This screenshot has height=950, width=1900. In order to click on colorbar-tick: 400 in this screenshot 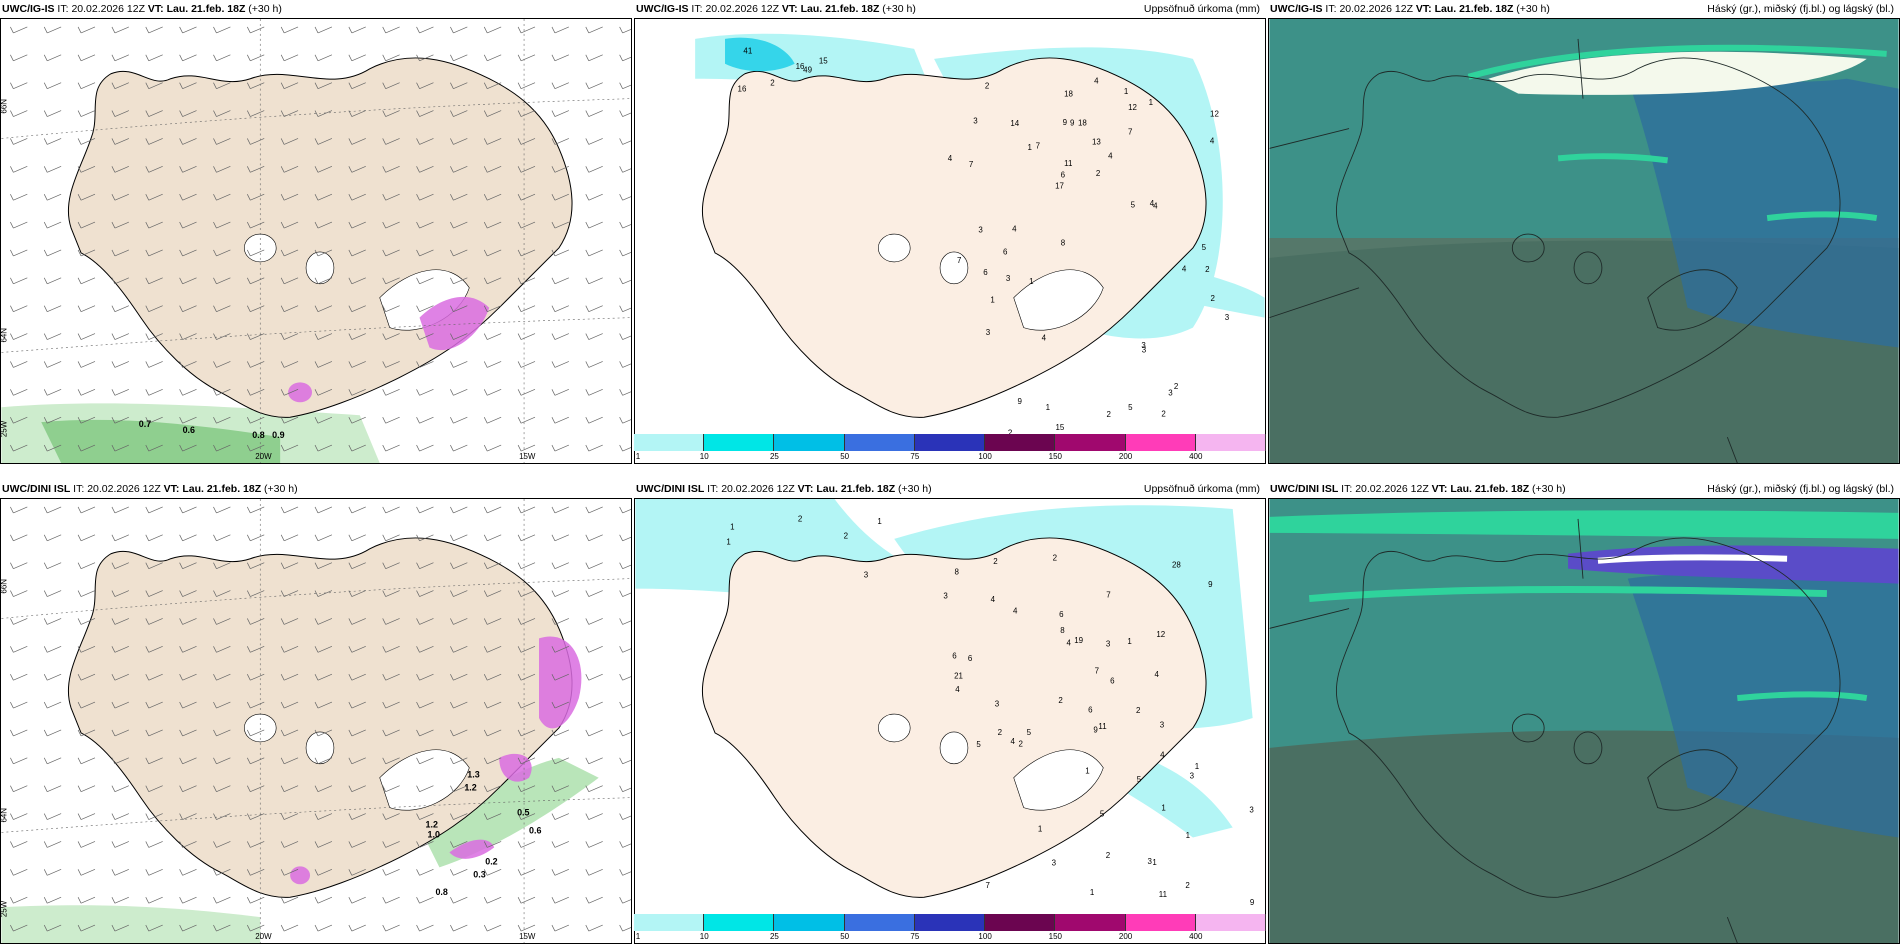, I will do `click(1196, 936)`.